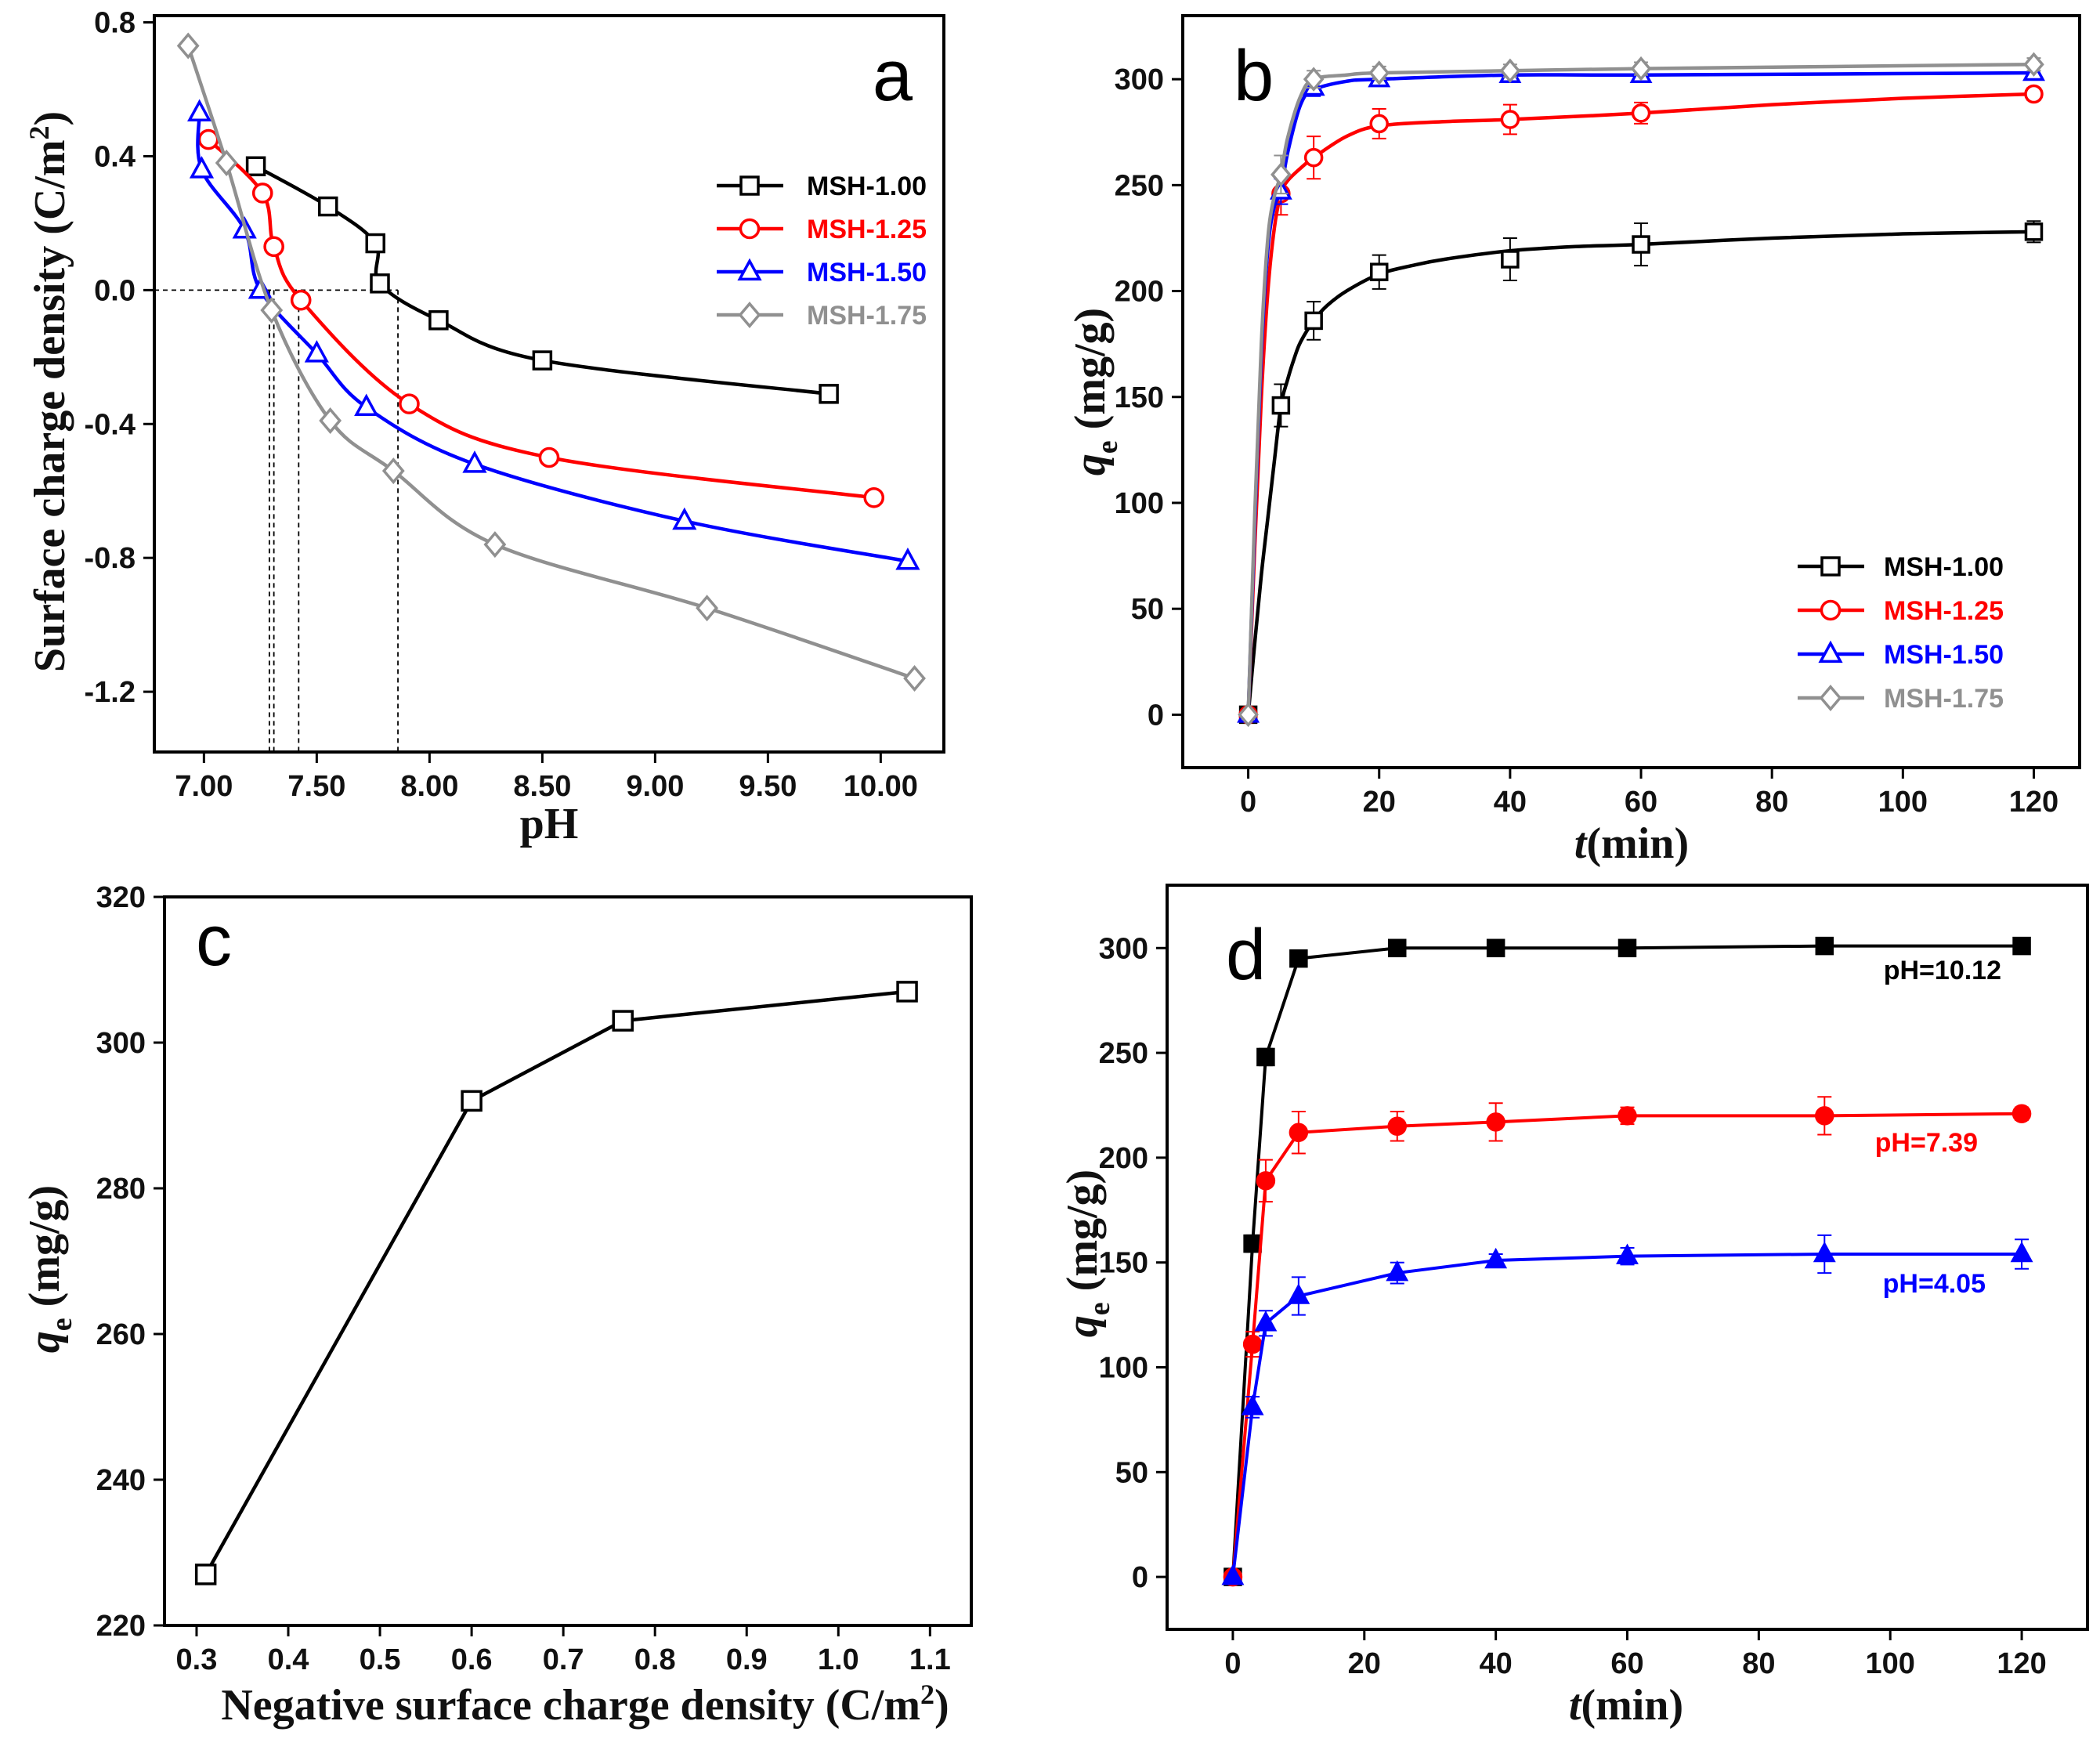 Image resolution: width=2100 pixels, height=1739 pixels. I want to click on panel-d-series, so click(1627, 1262).